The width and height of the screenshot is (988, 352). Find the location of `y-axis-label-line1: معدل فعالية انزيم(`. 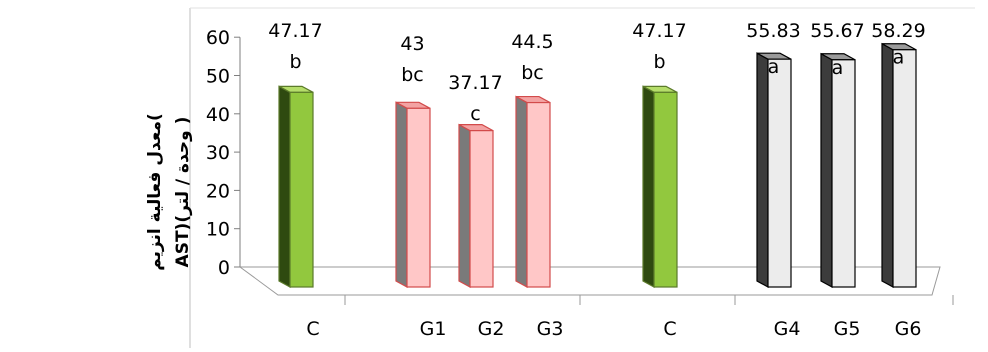

y-axis-label-line1: معدل فعالية انزيم( is located at coordinates (155, 192).